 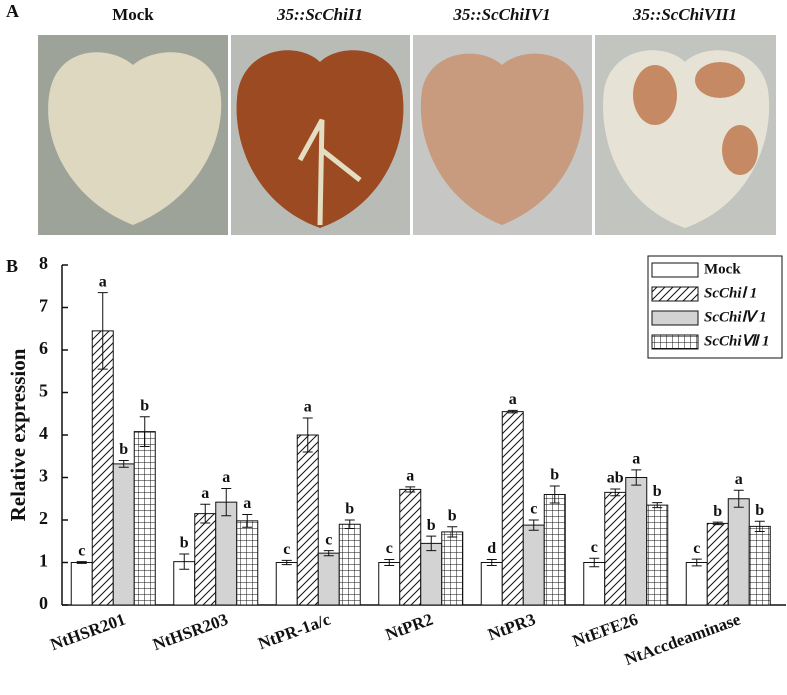 What do you see at coordinates (409, 627) in the screenshot?
I see `x-tick-label: NtPR2` at bounding box center [409, 627].